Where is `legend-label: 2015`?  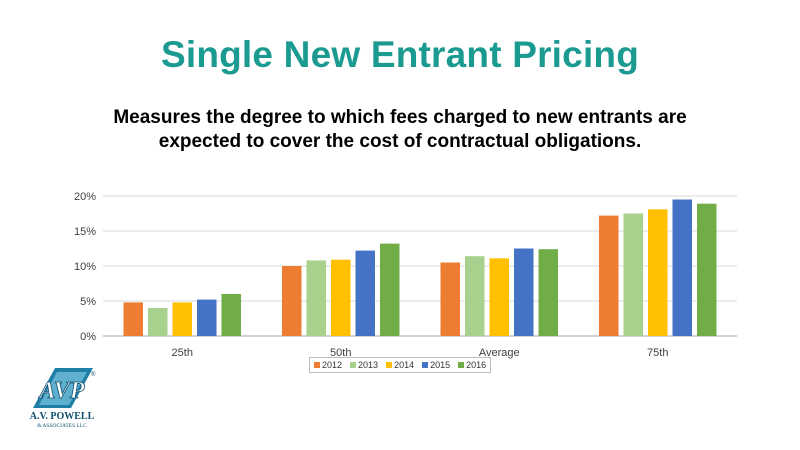 legend-label: 2015 is located at coordinates (440, 365).